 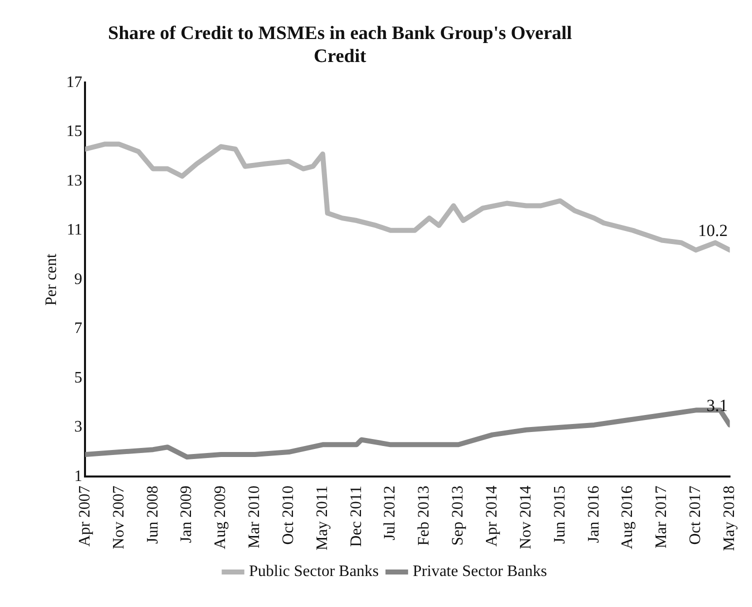 I want to click on y-tick-label: 11, so click(x=74, y=230).